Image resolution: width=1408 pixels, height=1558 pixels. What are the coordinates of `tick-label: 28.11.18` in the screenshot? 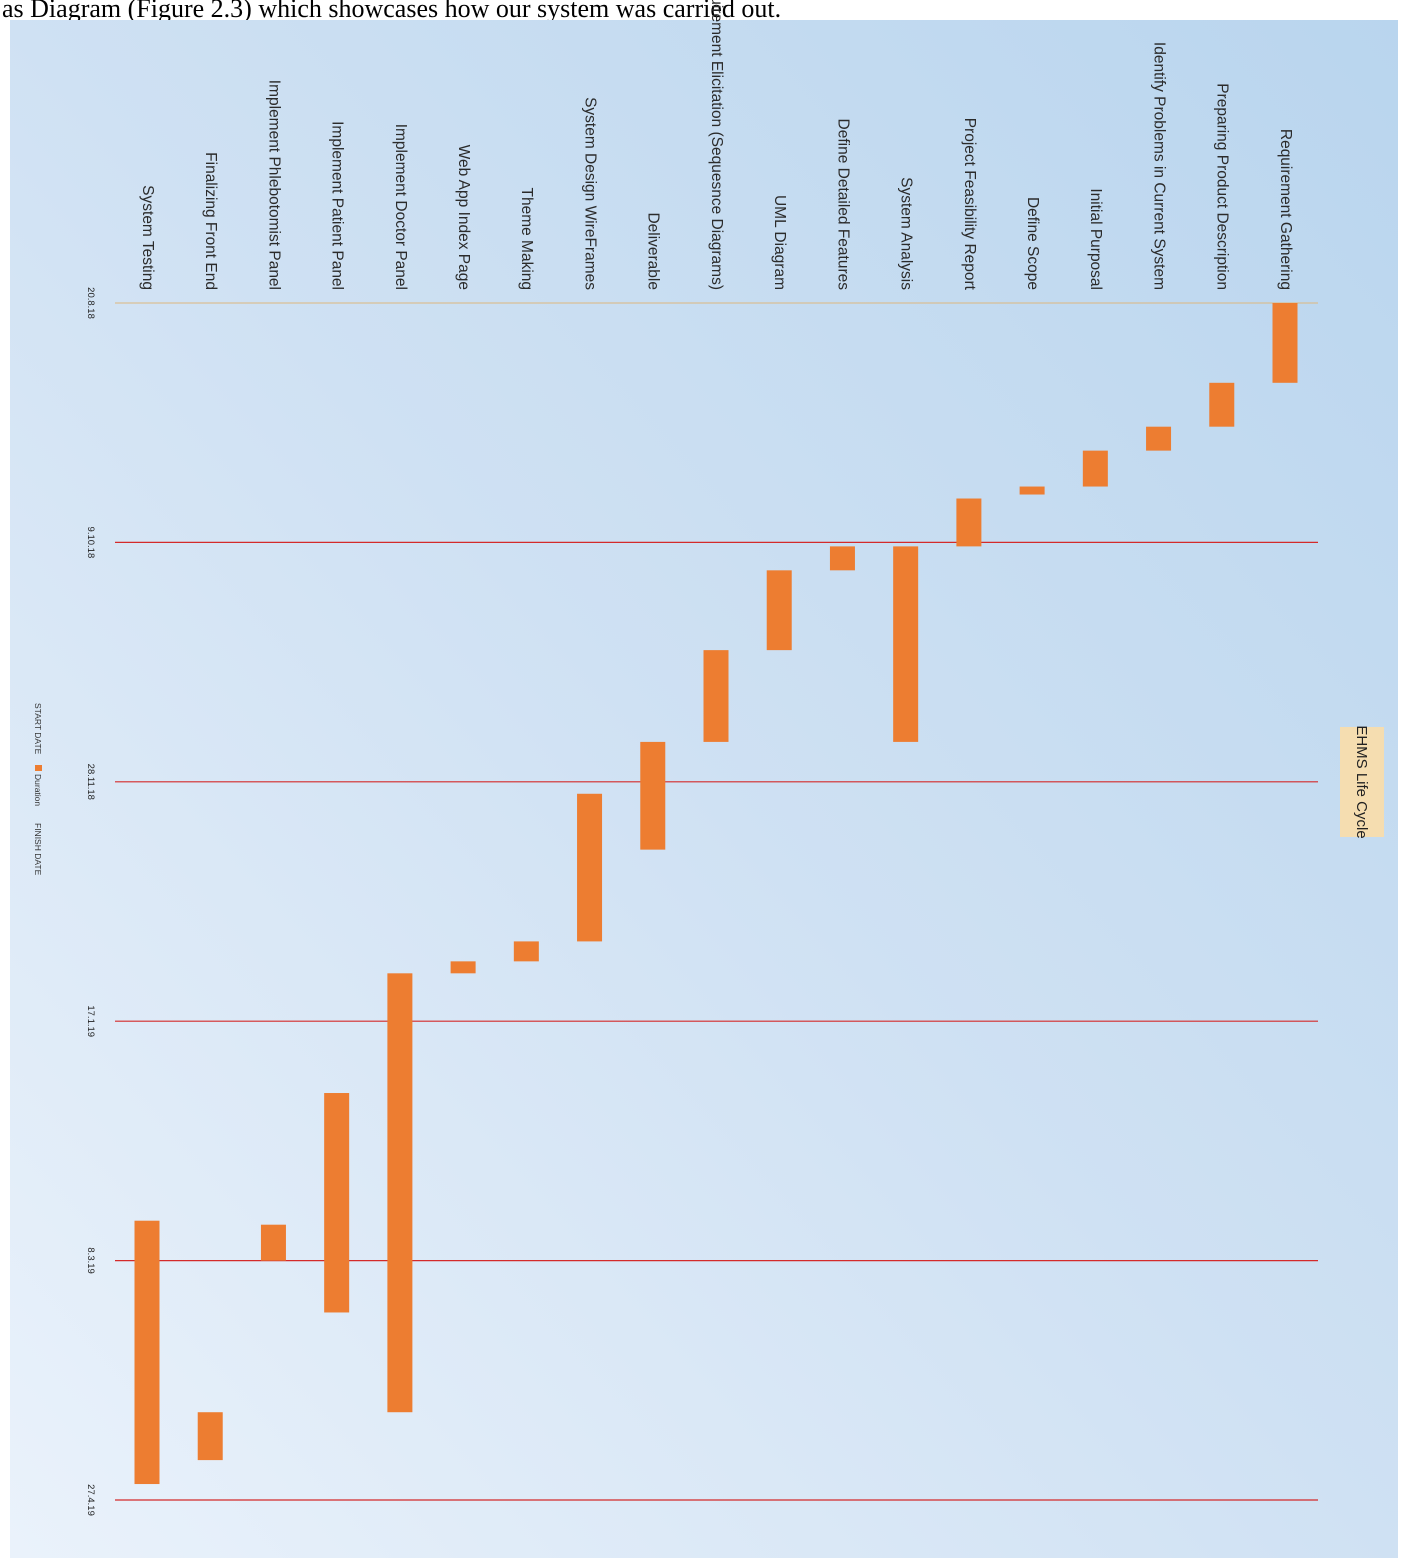 It's located at (90, 782).